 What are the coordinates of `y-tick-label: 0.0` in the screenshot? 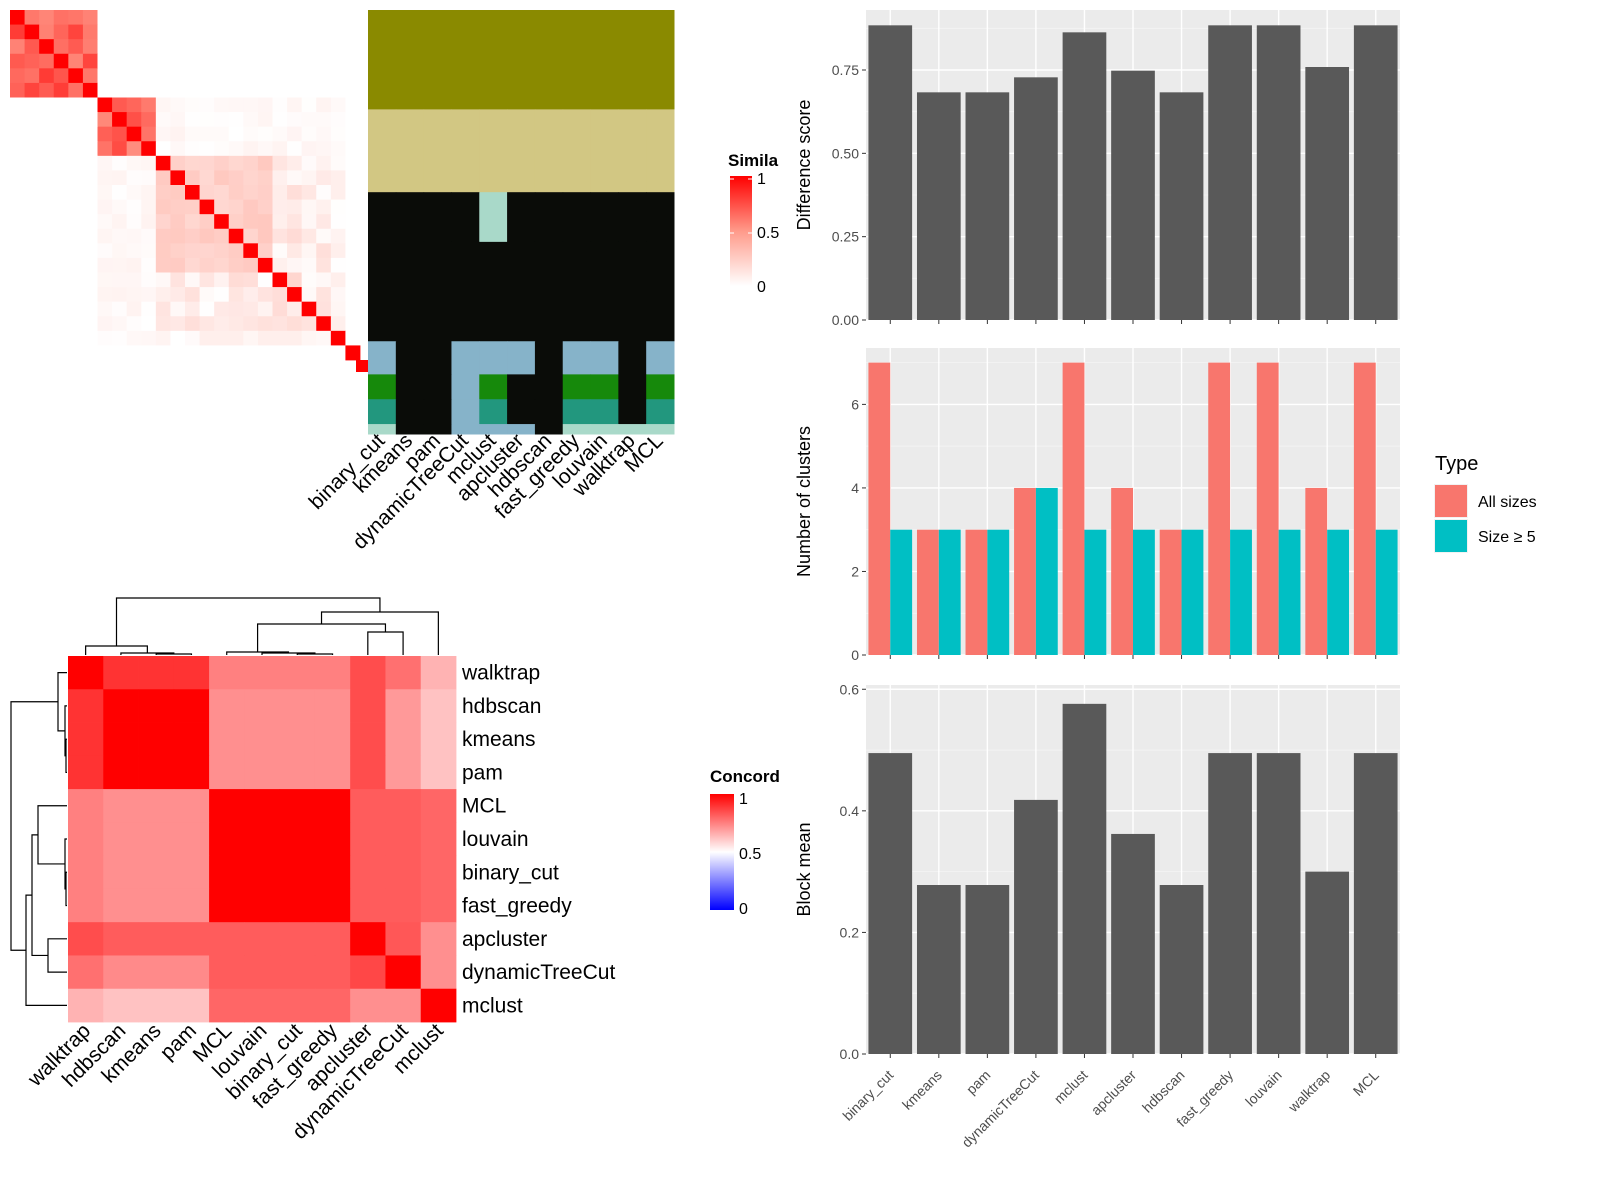 It's located at (850, 1054).